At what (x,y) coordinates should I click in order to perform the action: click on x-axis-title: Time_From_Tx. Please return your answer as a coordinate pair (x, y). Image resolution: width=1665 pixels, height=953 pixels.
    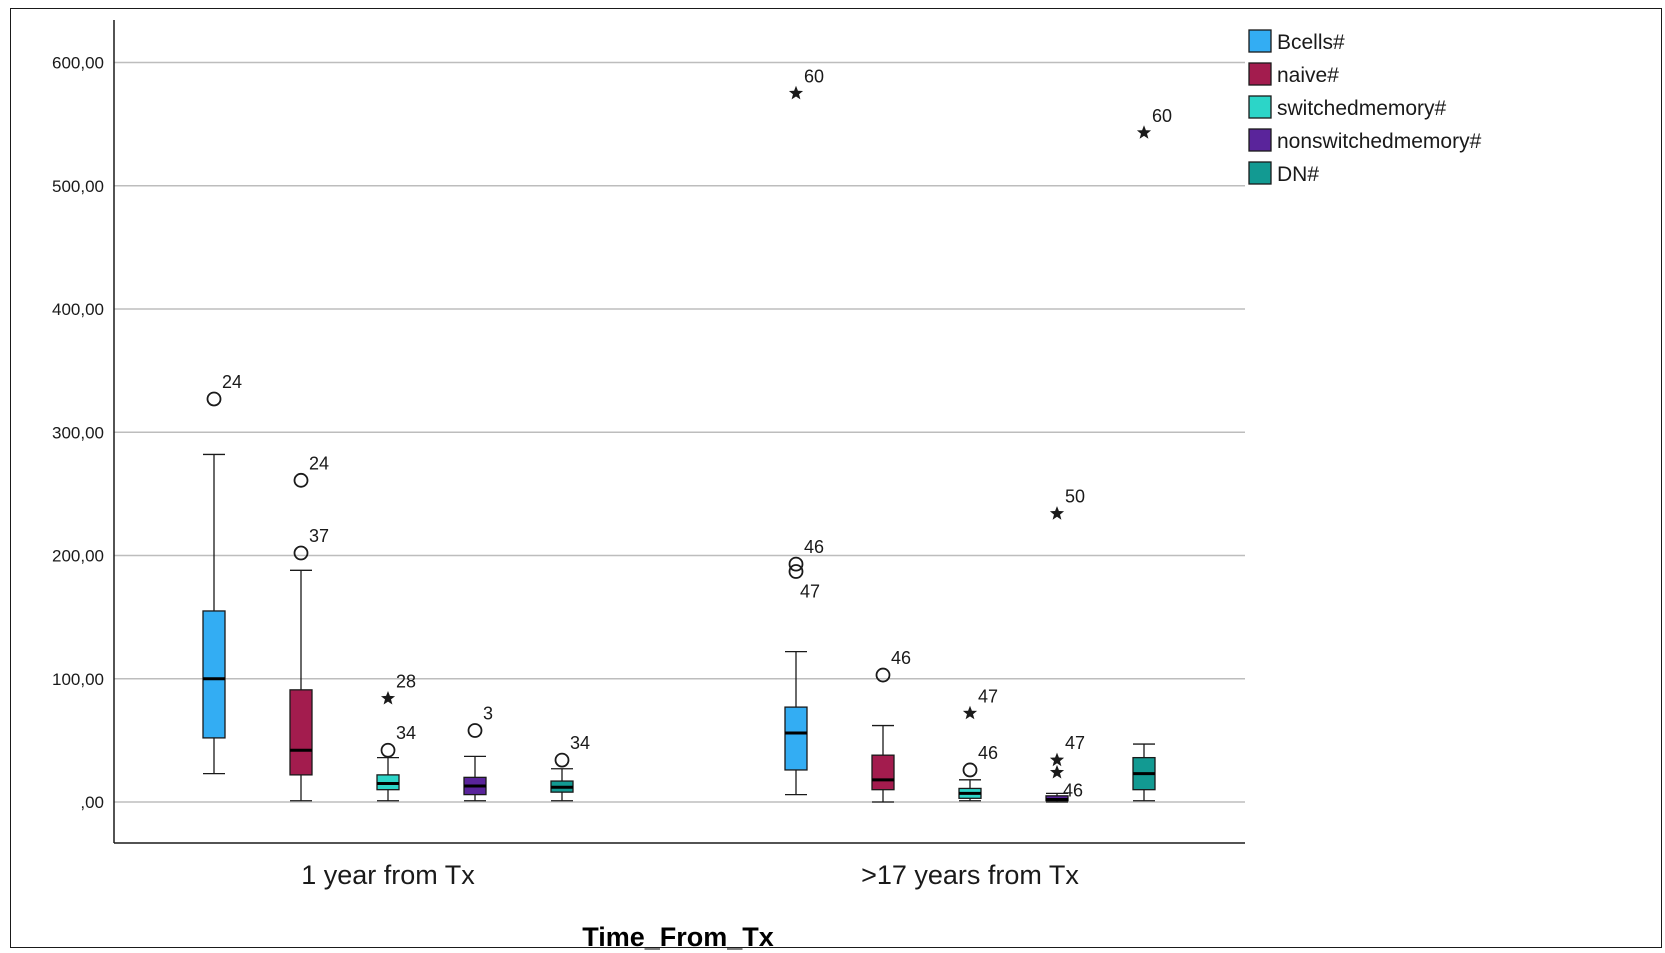
    Looking at the image, I should click on (678, 937).